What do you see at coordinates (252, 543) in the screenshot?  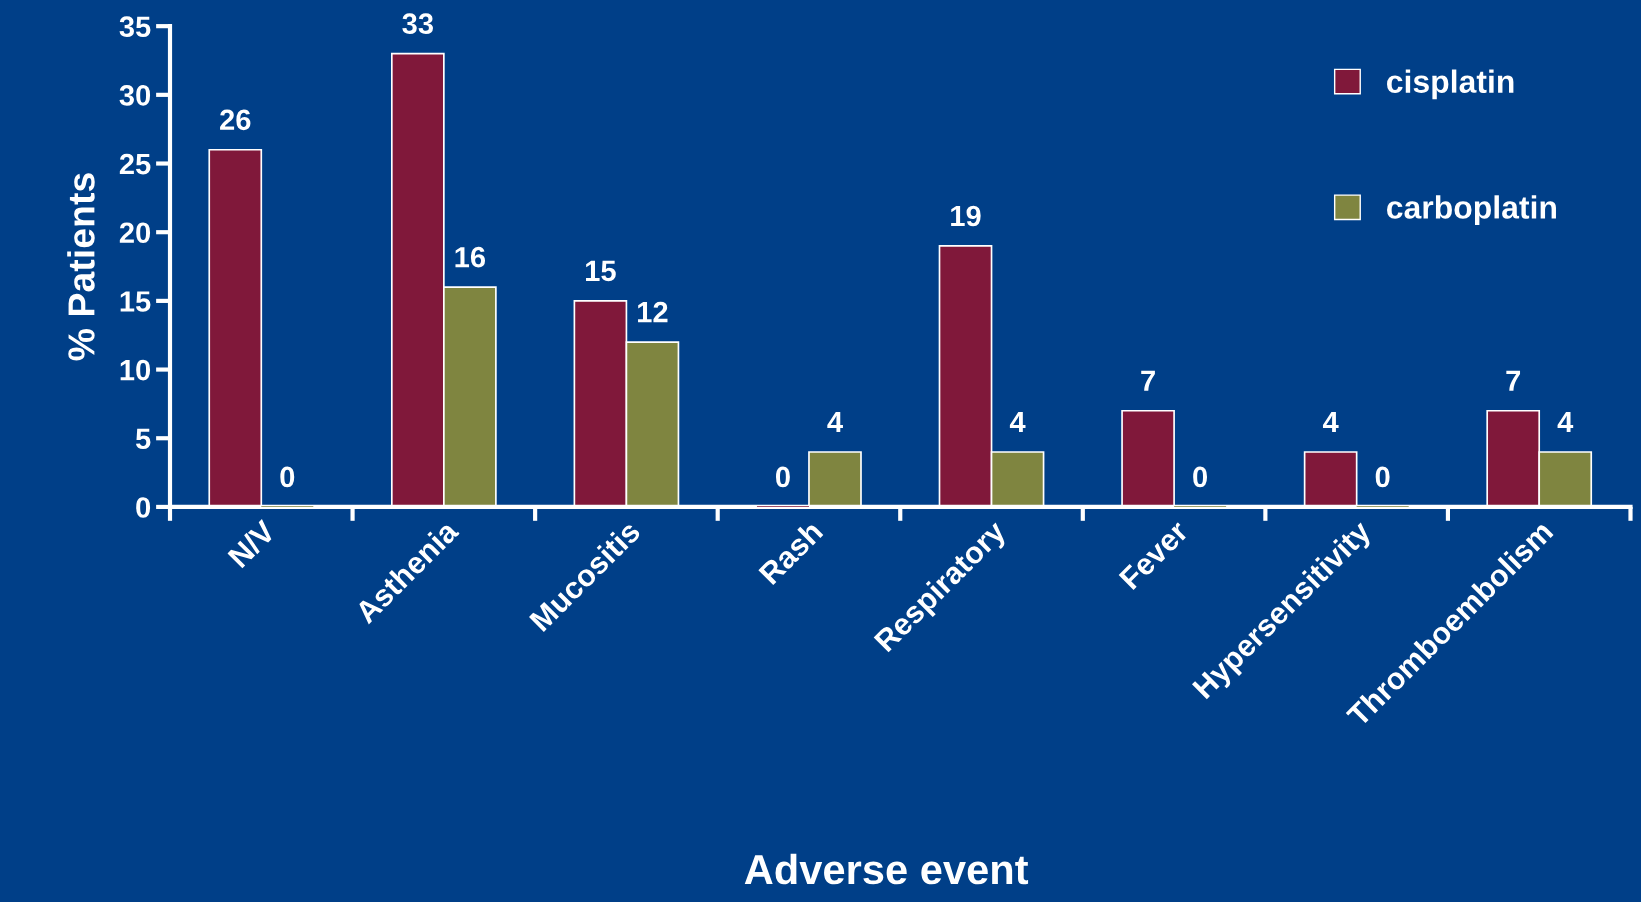 I see `x-tick-label: N/V` at bounding box center [252, 543].